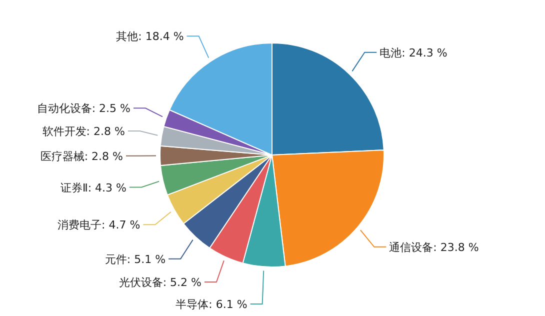  What do you see at coordinates (82, 156) in the screenshot?
I see `slice-label: 医疗器械: 2.8 %` at bounding box center [82, 156].